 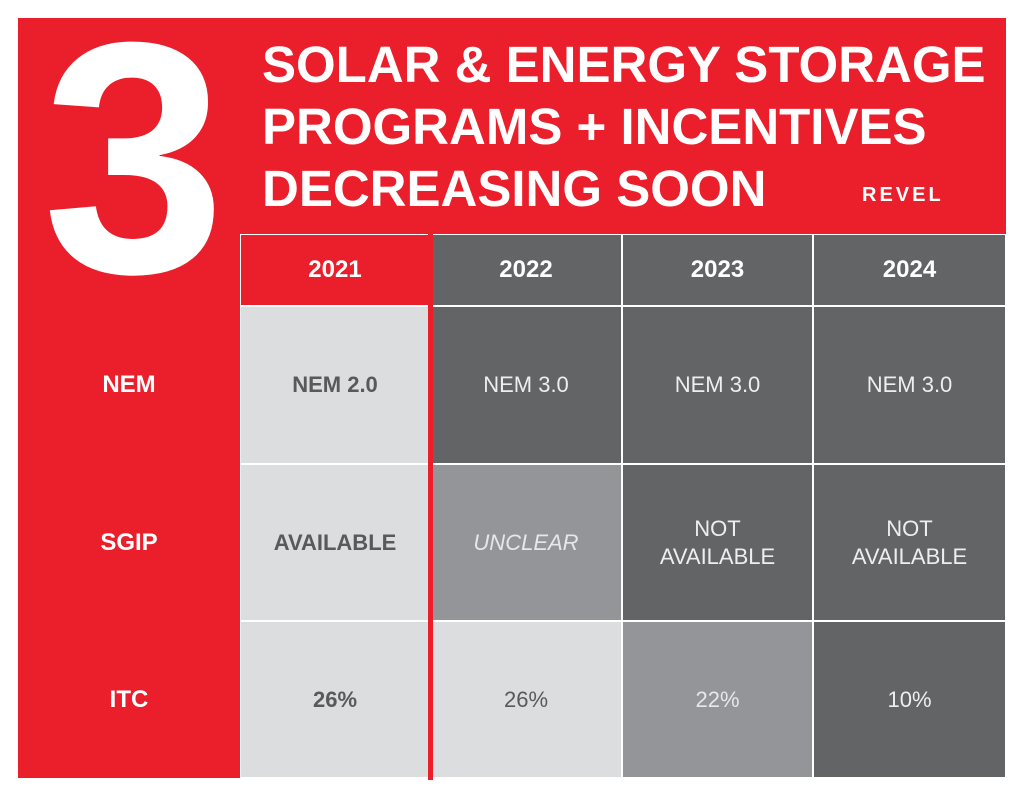 What do you see at coordinates (903, 195) in the screenshot?
I see `revel-logo: REVEL` at bounding box center [903, 195].